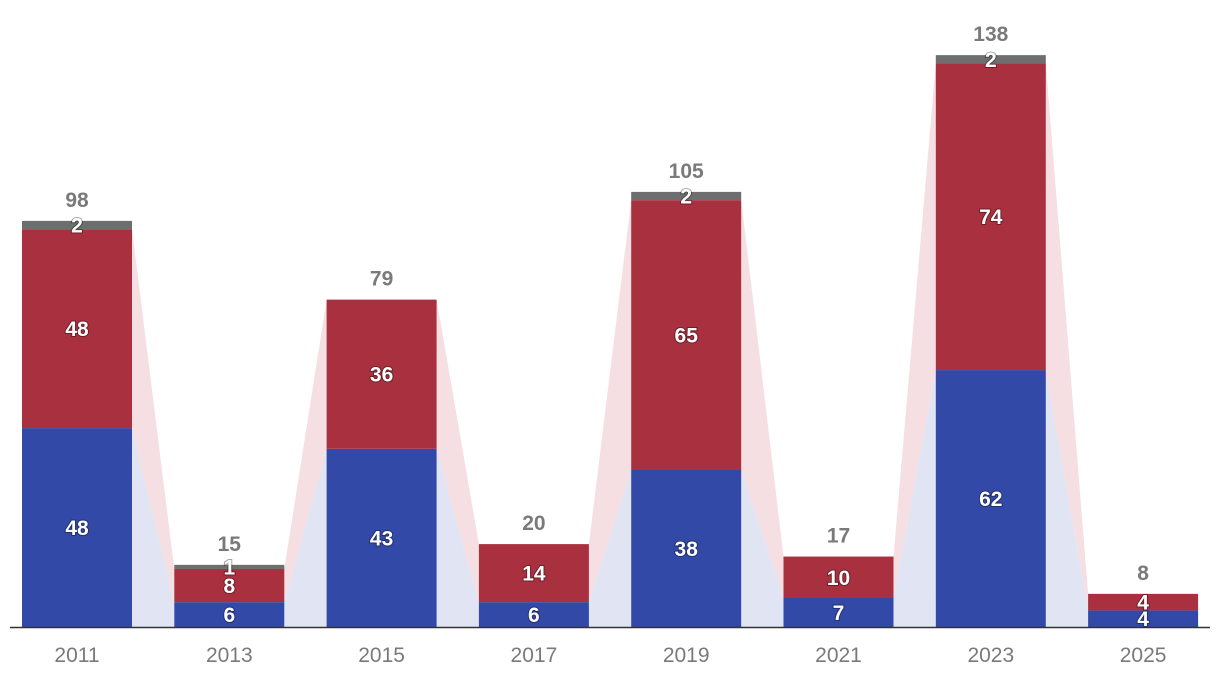 The height and width of the screenshot is (684, 1220). I want to click on bar-2013-s1, so click(229, 585).